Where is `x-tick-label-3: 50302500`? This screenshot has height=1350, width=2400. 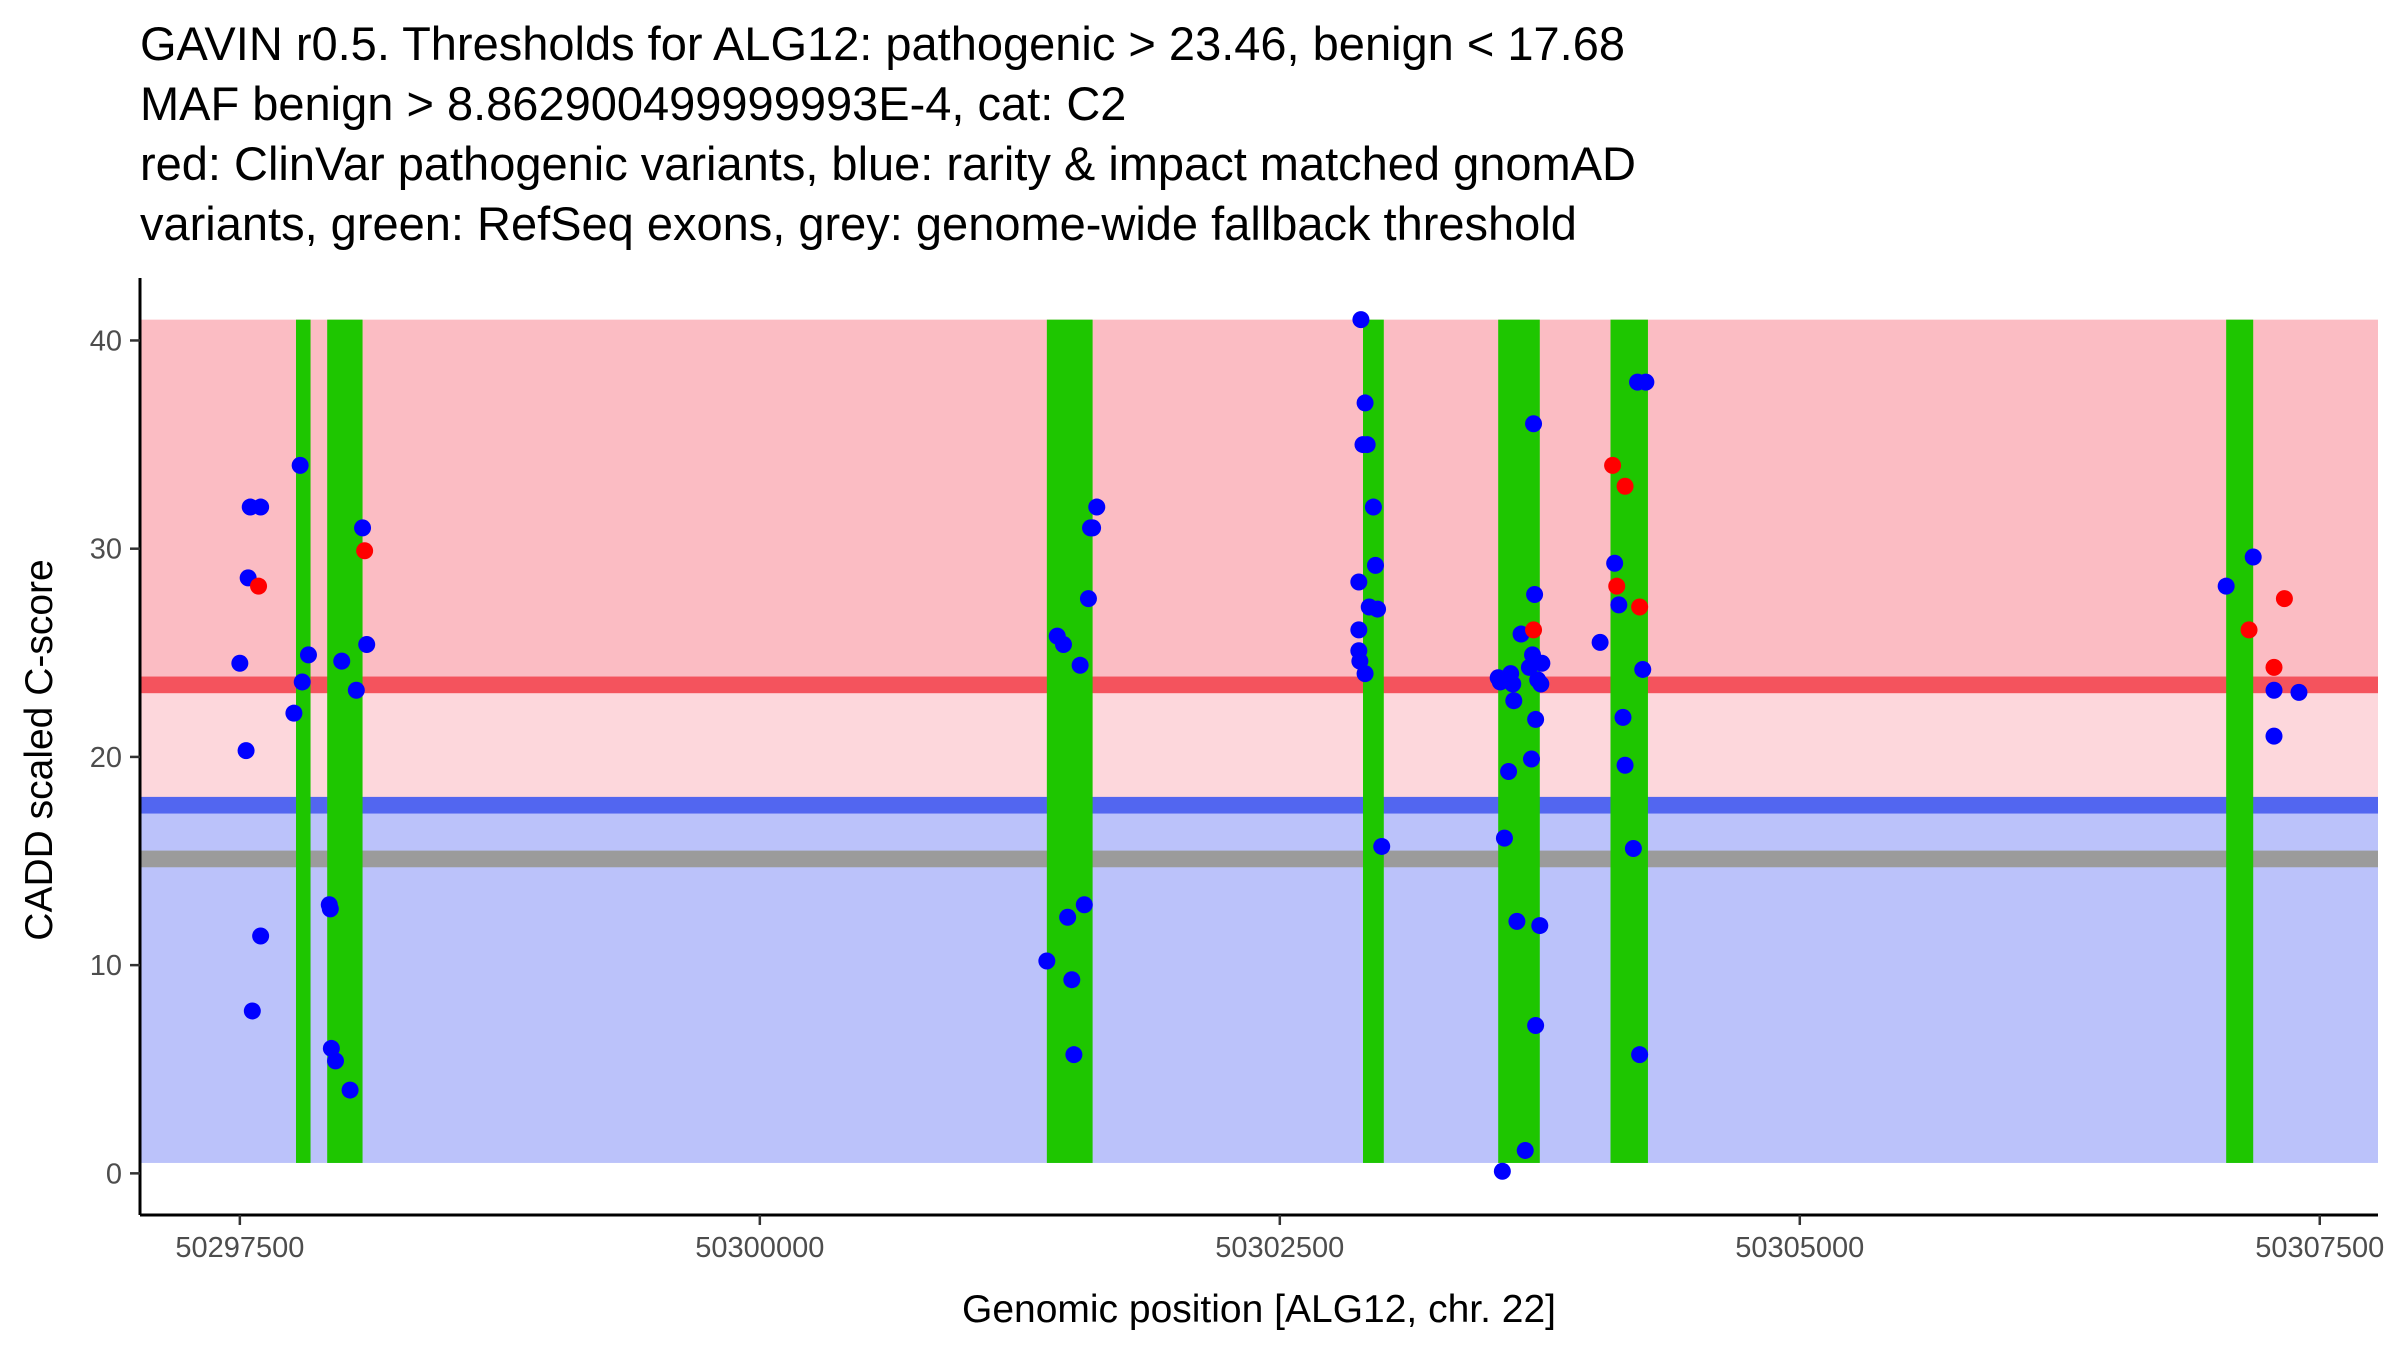
x-tick-label-3: 50302500 is located at coordinates (1279, 1248).